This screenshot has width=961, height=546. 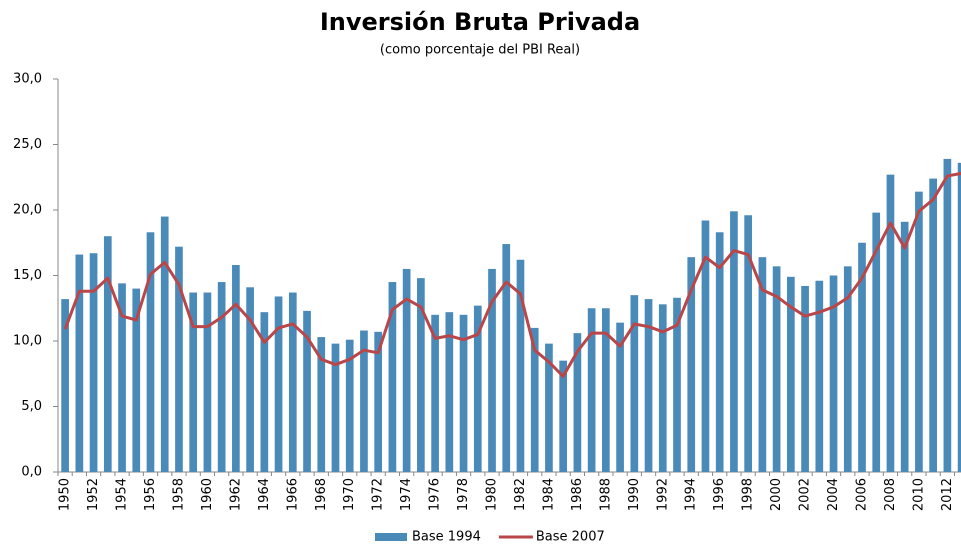 What do you see at coordinates (406, 494) in the screenshot?
I see `x-tick-label: 1974` at bounding box center [406, 494].